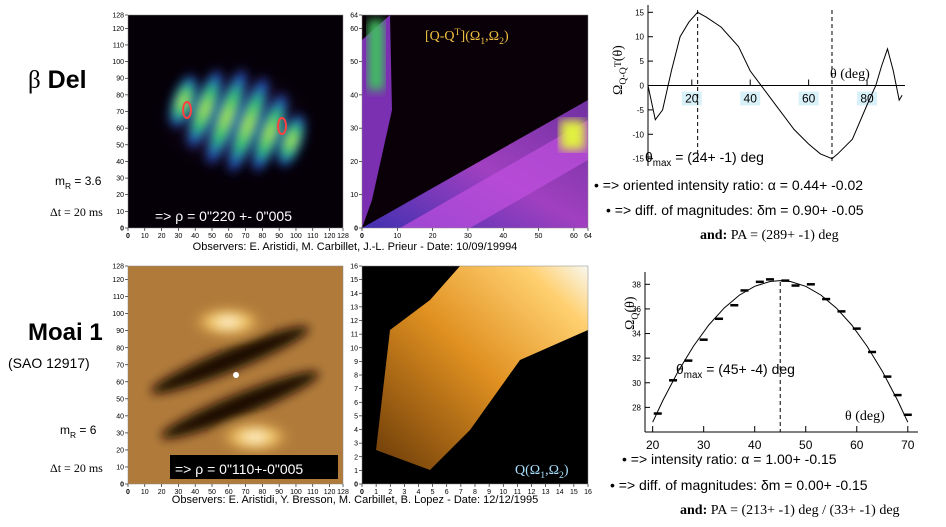  What do you see at coordinates (574, 492) in the screenshot?
I see `x-tick-label: 15` at bounding box center [574, 492].